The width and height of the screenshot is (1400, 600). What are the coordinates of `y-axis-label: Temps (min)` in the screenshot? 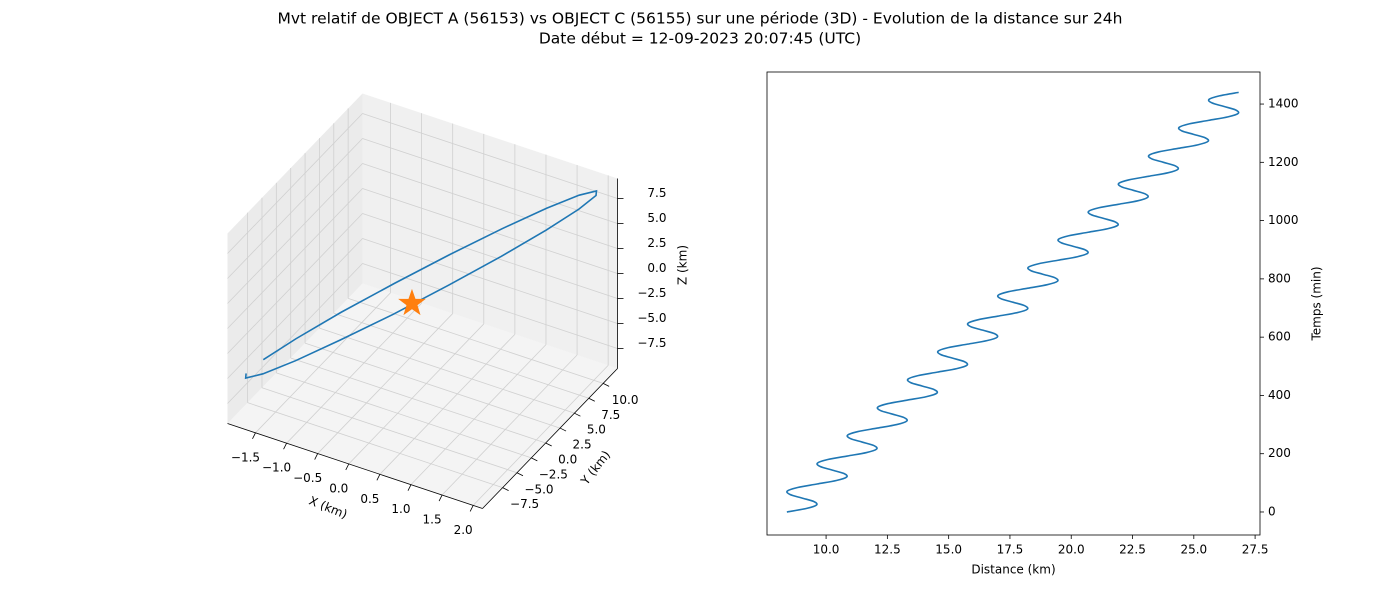 It's located at (1317, 303).